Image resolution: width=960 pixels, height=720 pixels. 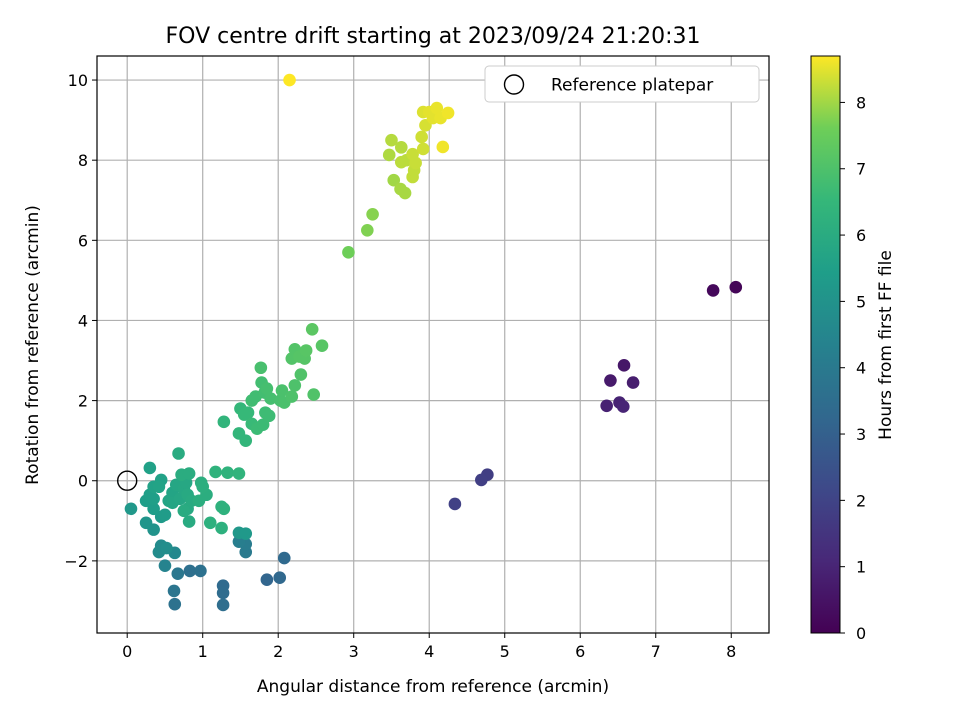 What do you see at coordinates (861, 567) in the screenshot?
I see `colorbar-tick-label: 1` at bounding box center [861, 567].